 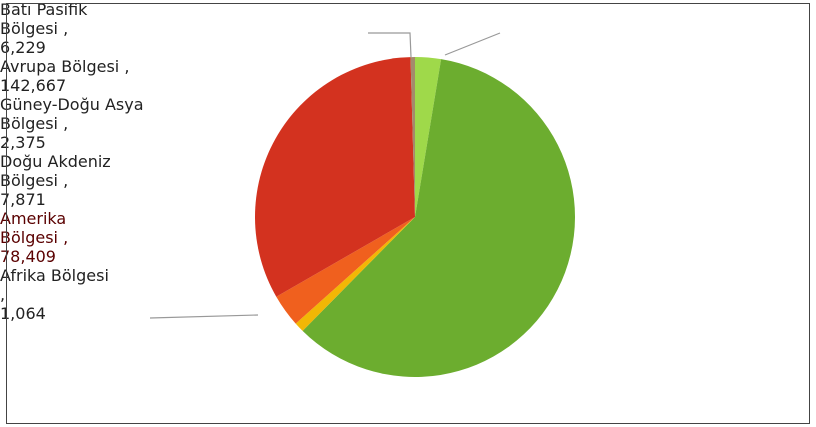 I want to click on slice-label: Amerika Bölgesi , 78,409, so click(x=60, y=237).